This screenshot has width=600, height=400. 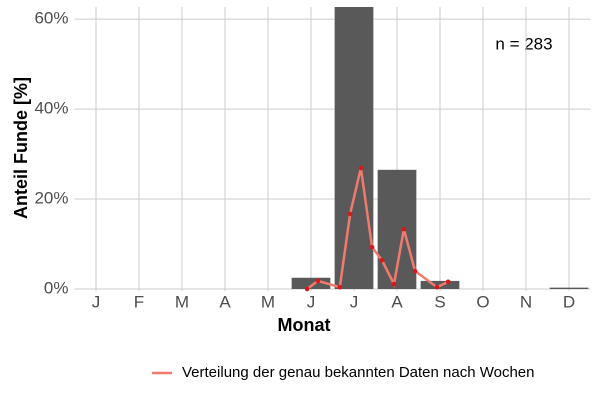 I want to click on line, so click(x=377, y=228).